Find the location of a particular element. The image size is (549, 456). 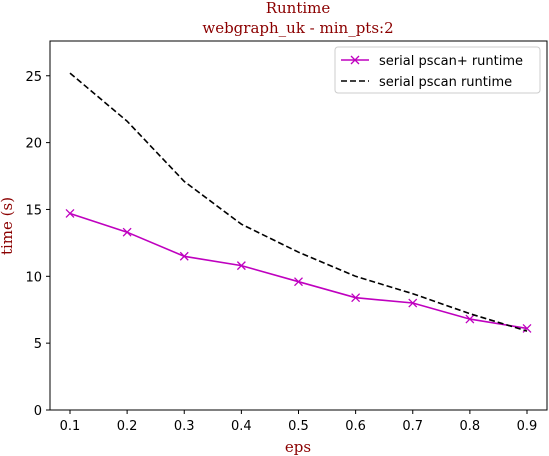

chart-subtitle: webgraph_uk - min_pts:2 is located at coordinates (297, 28).